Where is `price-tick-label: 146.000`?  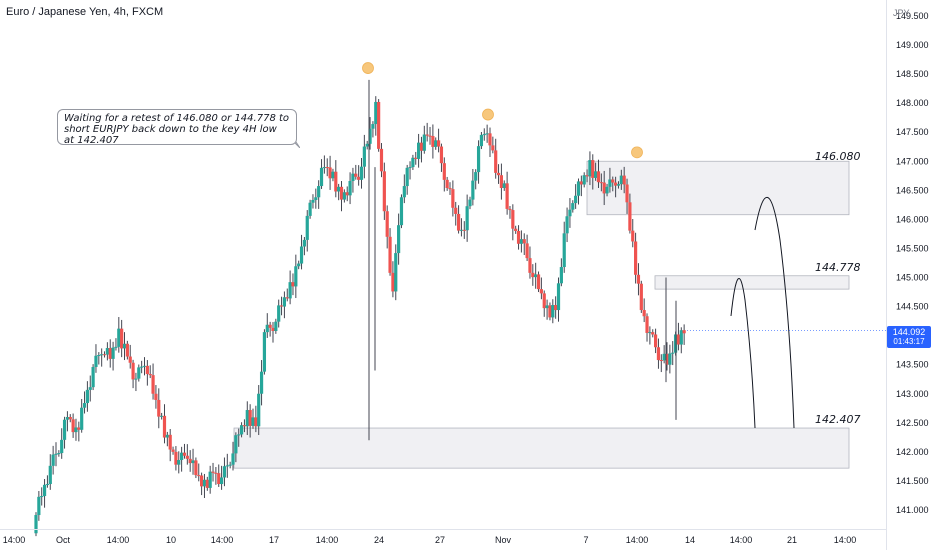
price-tick-label: 146.000 is located at coordinates (912, 219).